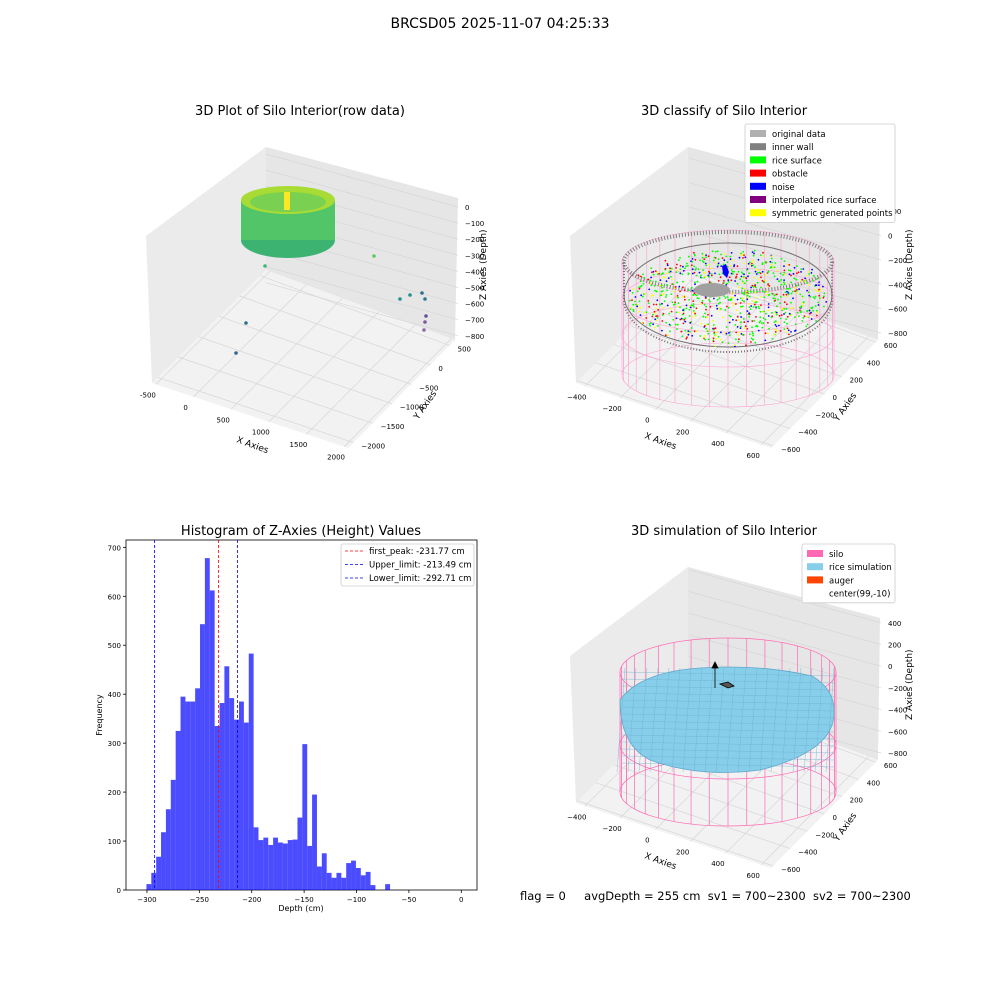 This screenshot has width=1000, height=1000. I want to click on x-tick-label: −50, so click(409, 900).